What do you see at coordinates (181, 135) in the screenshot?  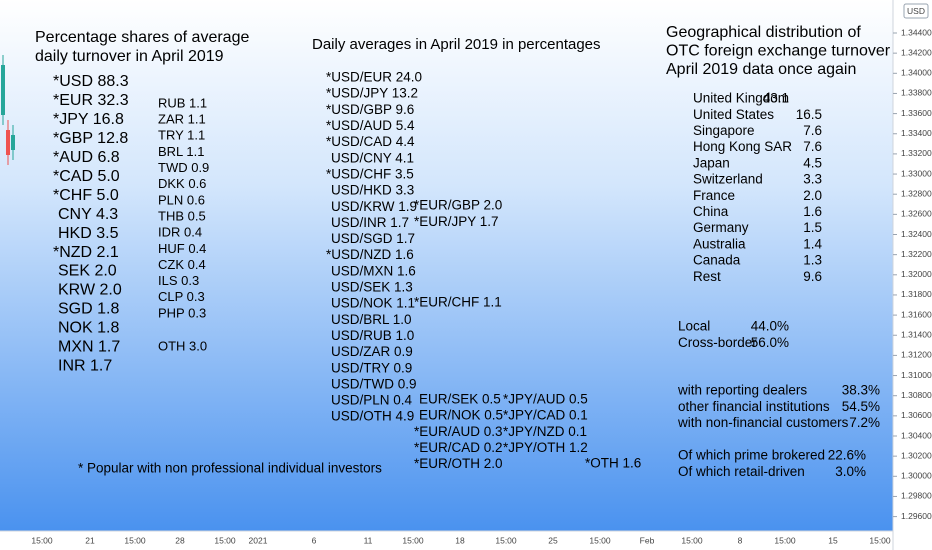 I see `currency-share-minor: TRY 1.1` at bounding box center [181, 135].